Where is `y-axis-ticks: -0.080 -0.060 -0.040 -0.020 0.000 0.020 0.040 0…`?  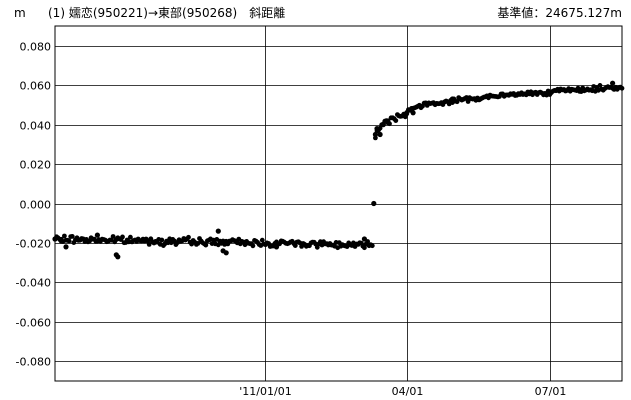 y-axis-ticks: -0.080 -0.060 -0.040 -0.020 0.000 0.020 0.040 0… is located at coordinates (33, 205).